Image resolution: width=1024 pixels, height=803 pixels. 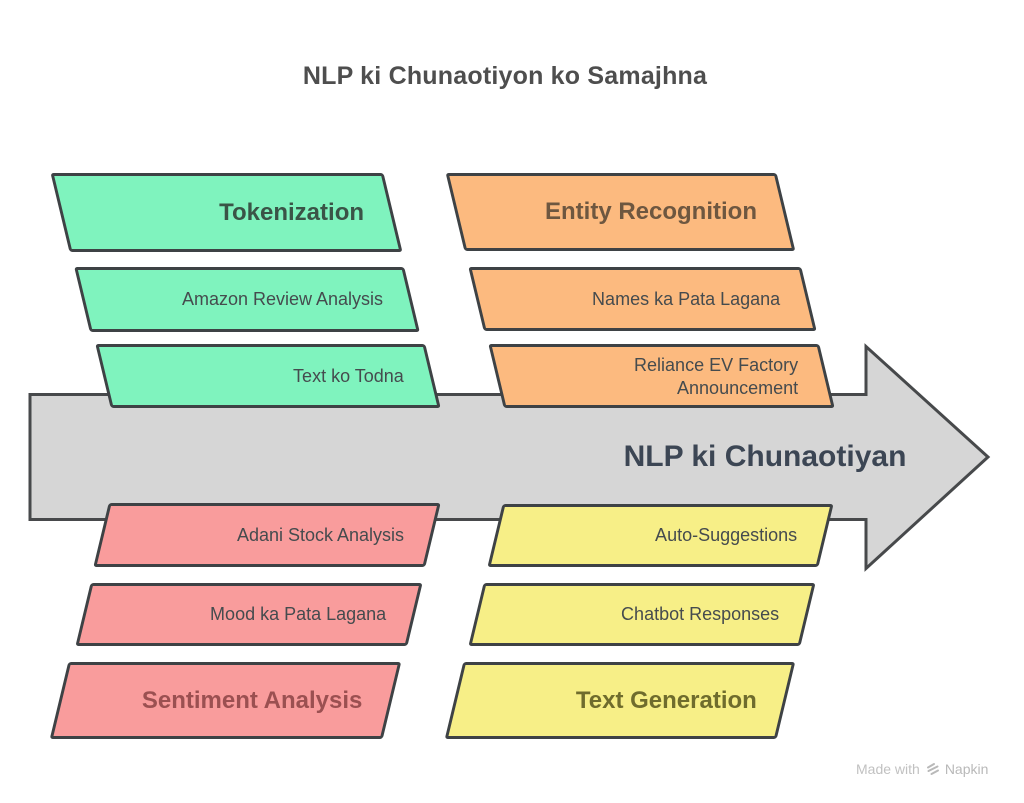 I want to click on node-auto-suggestions: Auto-Suggestions, so click(x=660, y=535).